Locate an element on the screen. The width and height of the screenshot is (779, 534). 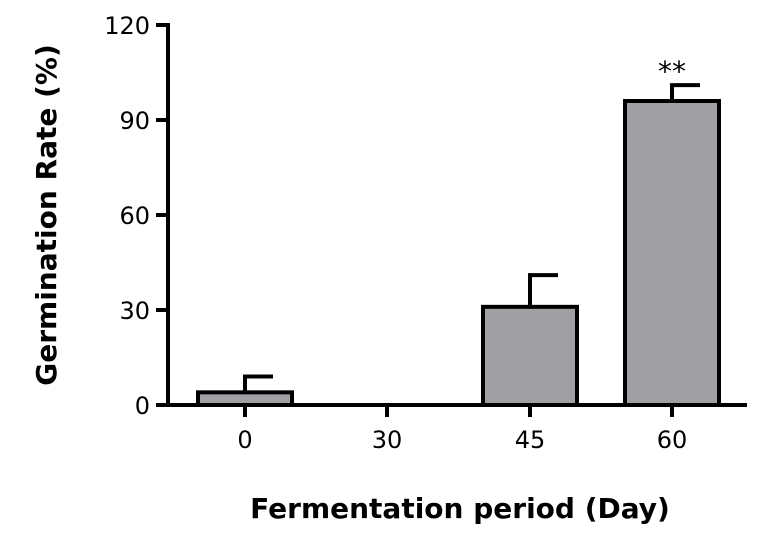
x-axis-title: Fermentation period (Day) is located at coordinates (460, 508).